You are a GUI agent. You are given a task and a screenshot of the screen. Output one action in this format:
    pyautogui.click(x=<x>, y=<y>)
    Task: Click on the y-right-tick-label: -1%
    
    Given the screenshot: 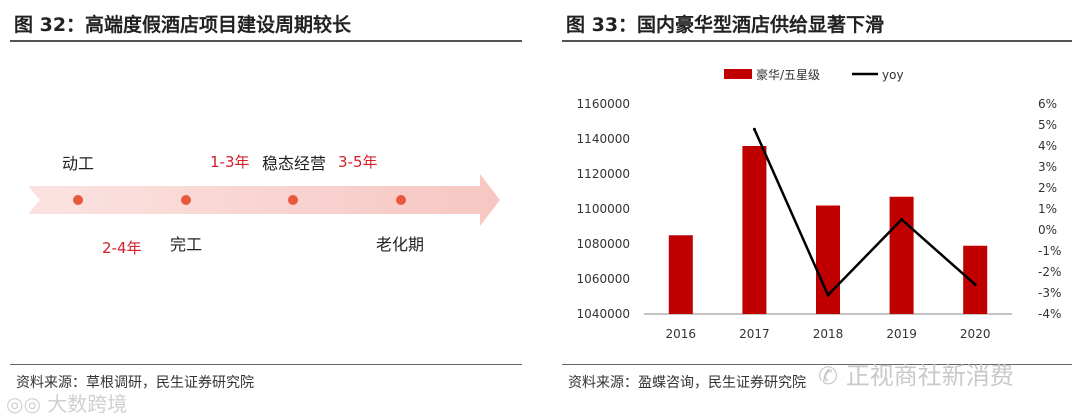 What is the action you would take?
    pyautogui.click(x=1049, y=251)
    